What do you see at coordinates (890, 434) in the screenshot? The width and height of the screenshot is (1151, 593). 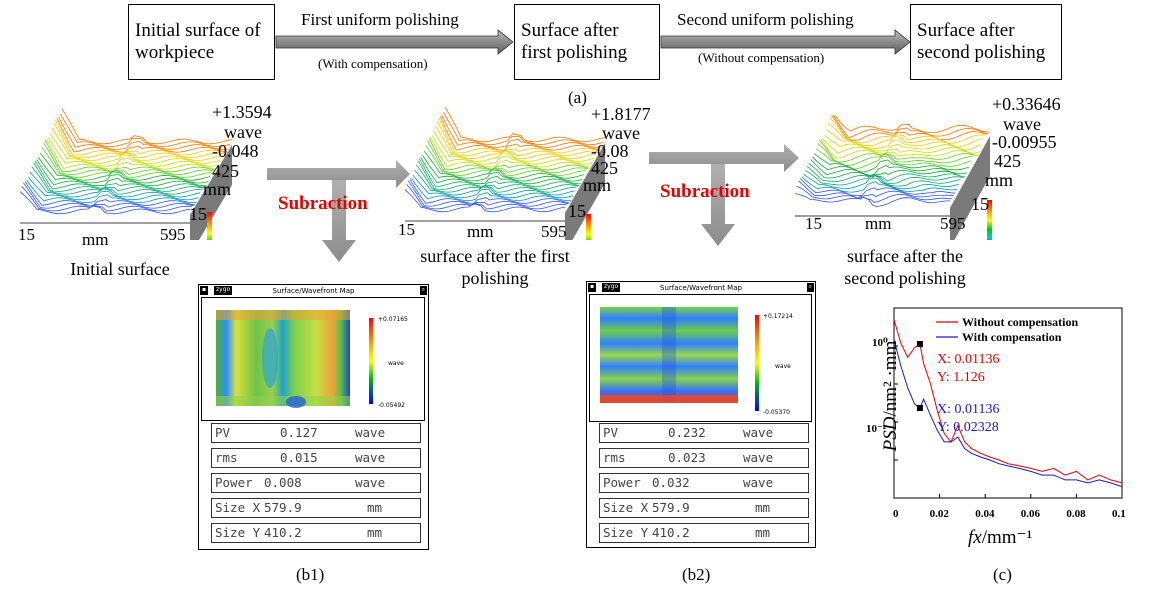 I see `psd-ylabel-main: PSD` at bounding box center [890, 434].